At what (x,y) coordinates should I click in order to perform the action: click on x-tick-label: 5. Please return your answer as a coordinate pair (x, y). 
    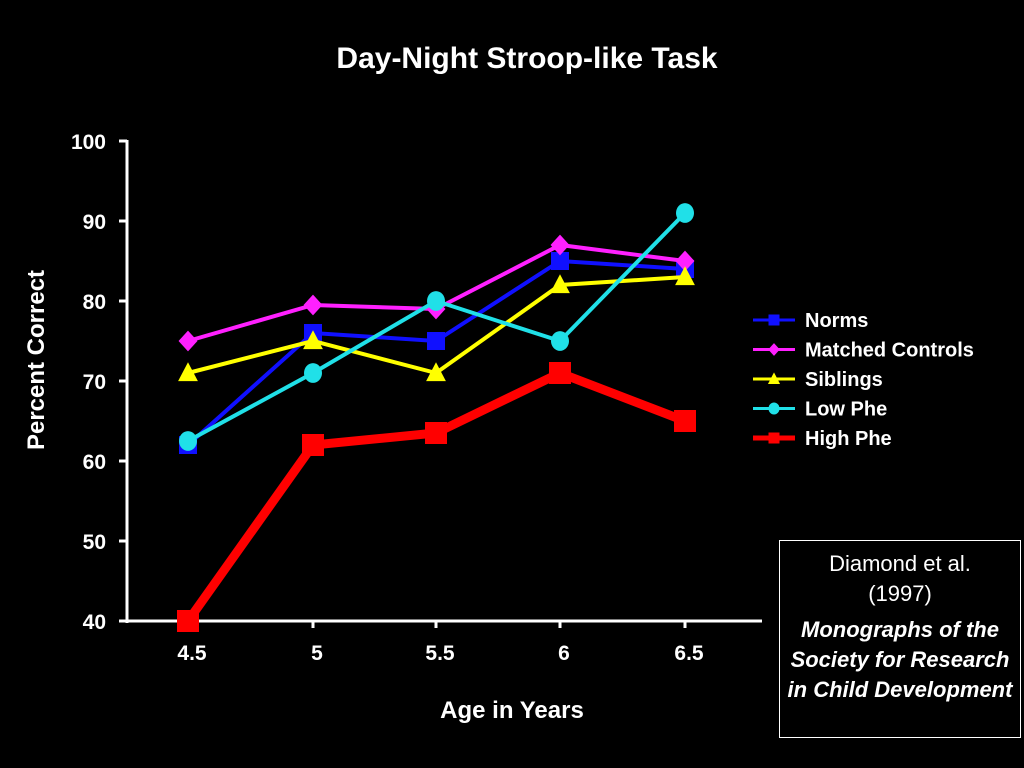
    Looking at the image, I should click on (317, 653).